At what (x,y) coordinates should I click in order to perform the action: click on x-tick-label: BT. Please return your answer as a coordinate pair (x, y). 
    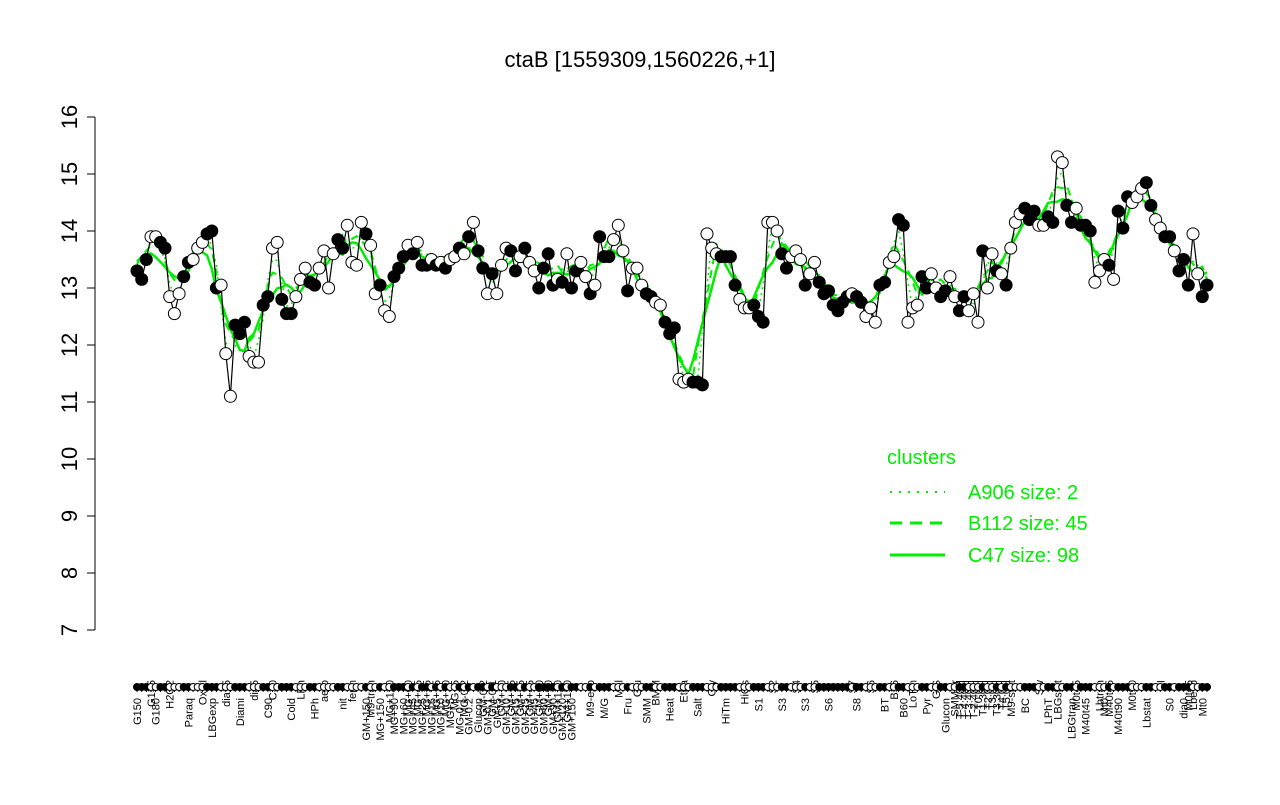
    Looking at the image, I should click on (886, 705).